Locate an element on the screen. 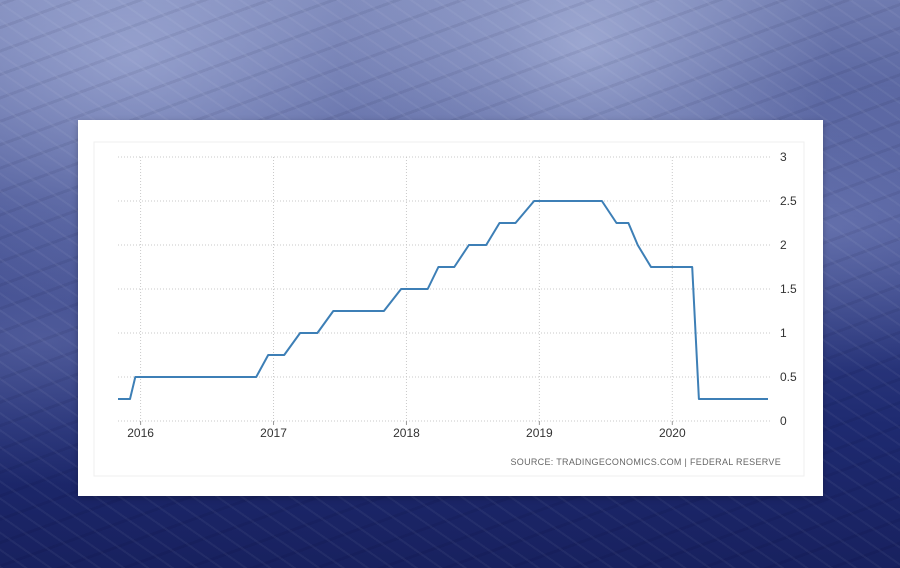  y-tick-label: 0 is located at coordinates (783, 421).